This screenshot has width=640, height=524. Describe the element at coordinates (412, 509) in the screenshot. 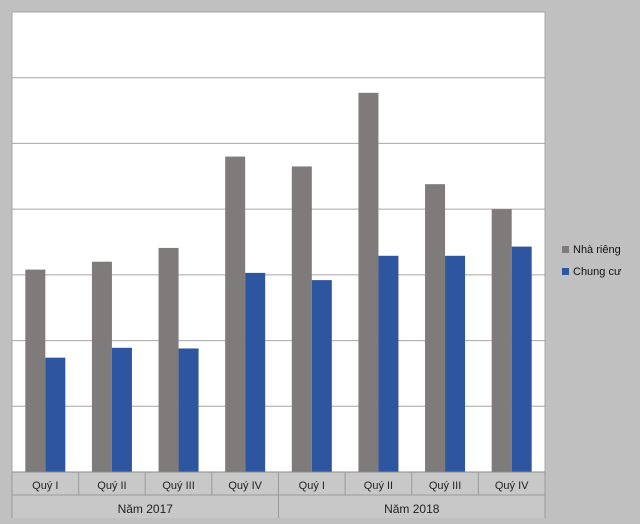

I see `group-label: Năm 2018` at that location.